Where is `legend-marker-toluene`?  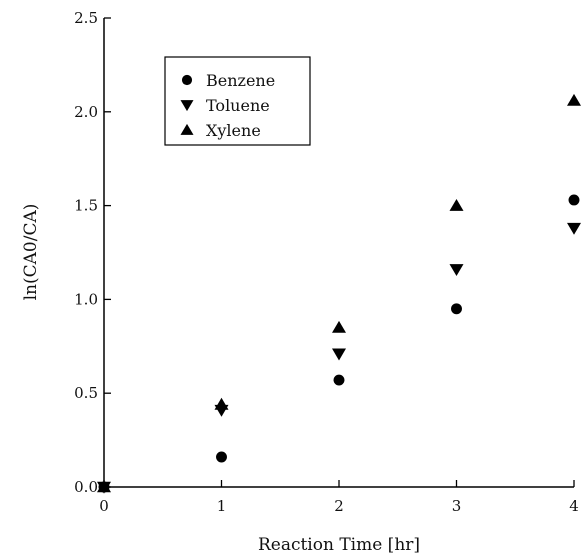
legend-marker-toluene is located at coordinates (187, 106).